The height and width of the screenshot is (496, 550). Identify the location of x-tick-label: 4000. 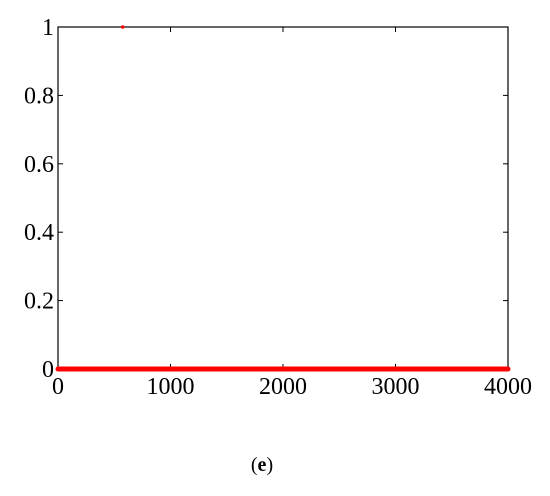
(508, 387).